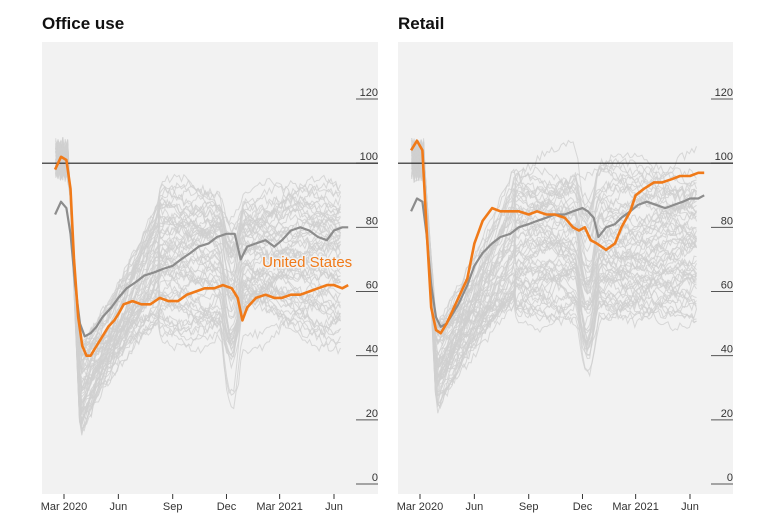  I want to click on panel-title: Office use, so click(83, 23).